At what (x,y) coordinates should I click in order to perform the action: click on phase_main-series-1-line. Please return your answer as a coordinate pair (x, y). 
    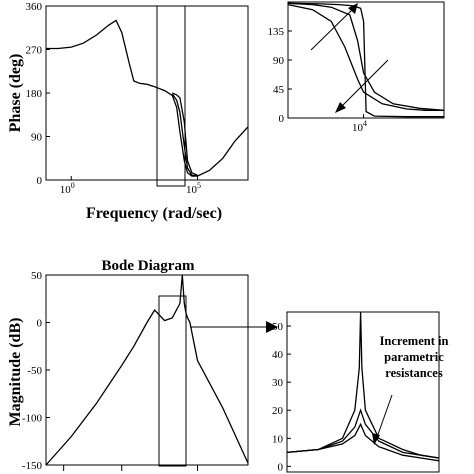
    Looking at the image, I should click on (184, 135).